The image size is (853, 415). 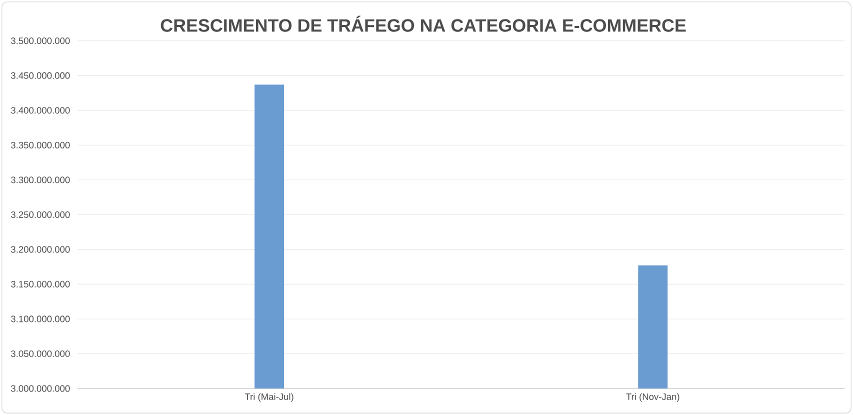 What do you see at coordinates (40, 180) in the screenshot?
I see `y-tick-label: 3.300.000.000` at bounding box center [40, 180].